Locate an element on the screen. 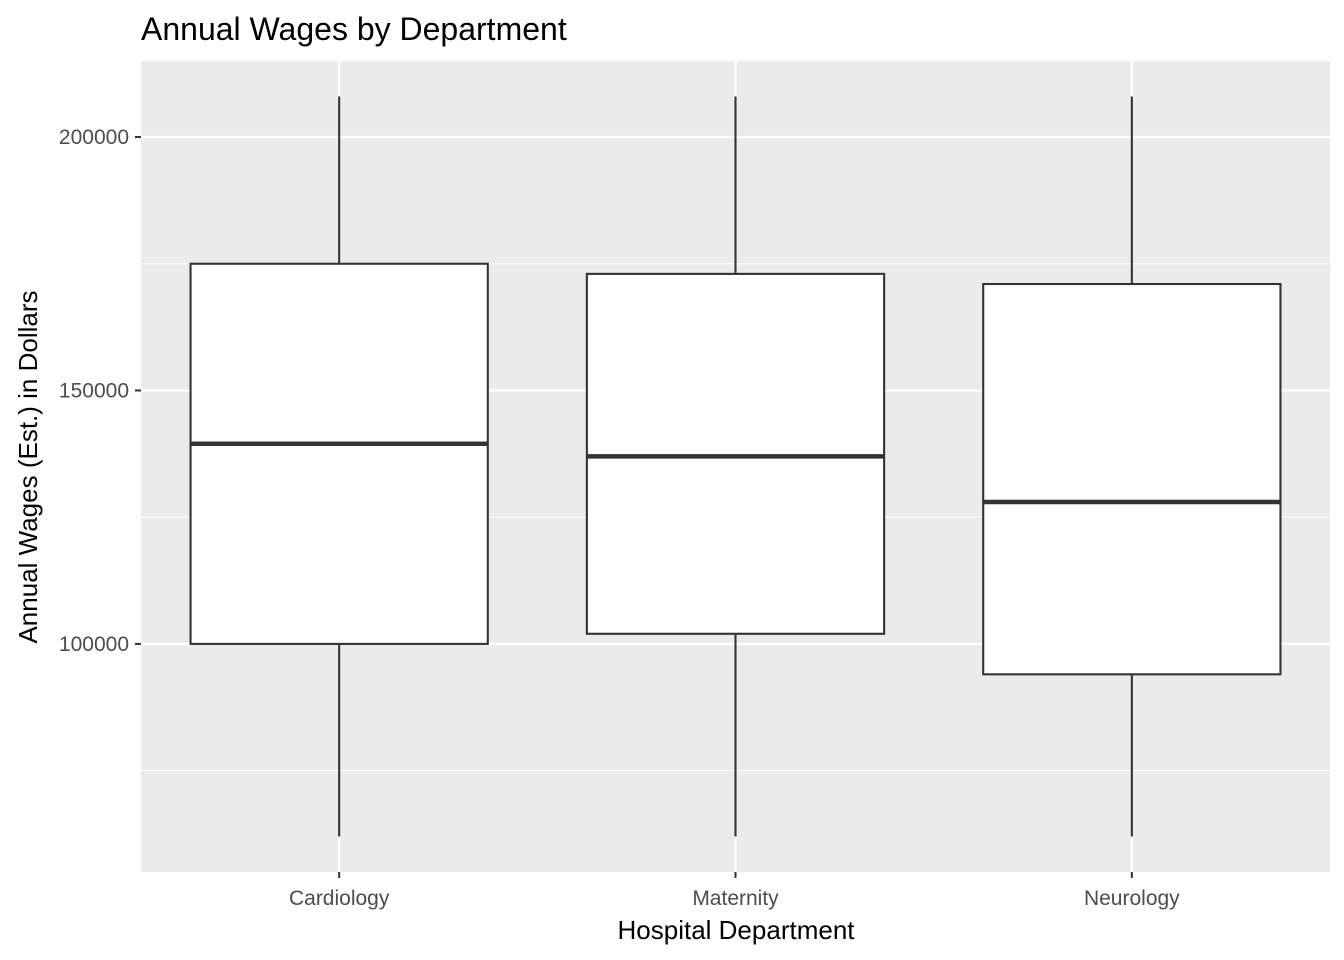 This screenshot has width=1344, height=960. x-axis: Cardiology Maternity Neurology is located at coordinates (734, 891).